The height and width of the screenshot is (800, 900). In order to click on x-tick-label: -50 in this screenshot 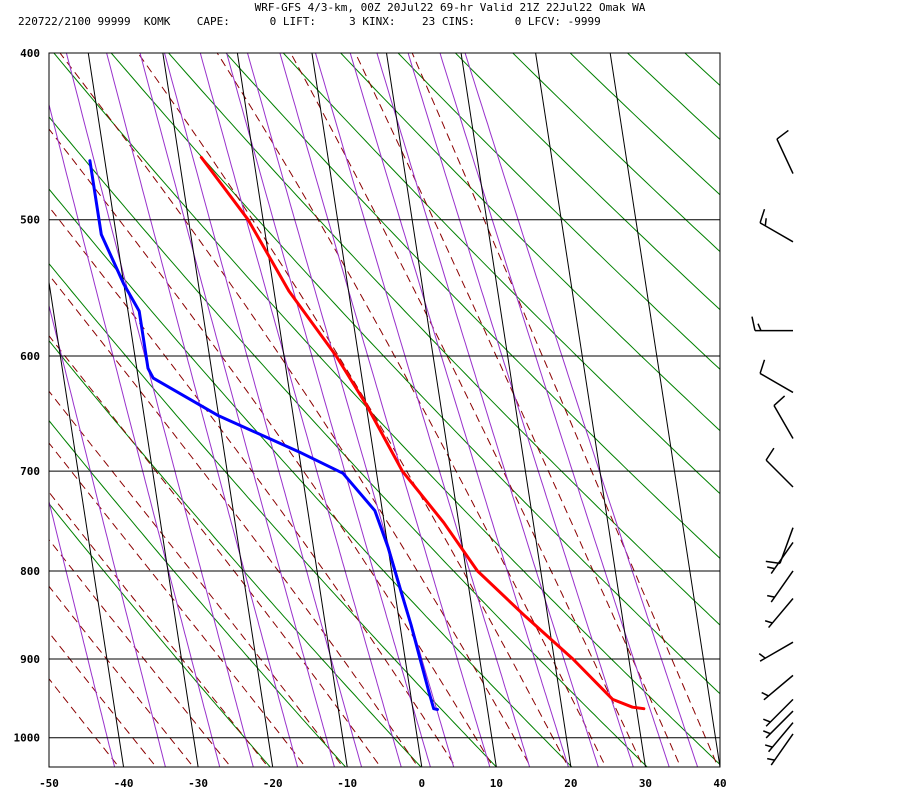, I will do `click(49, 783)`.